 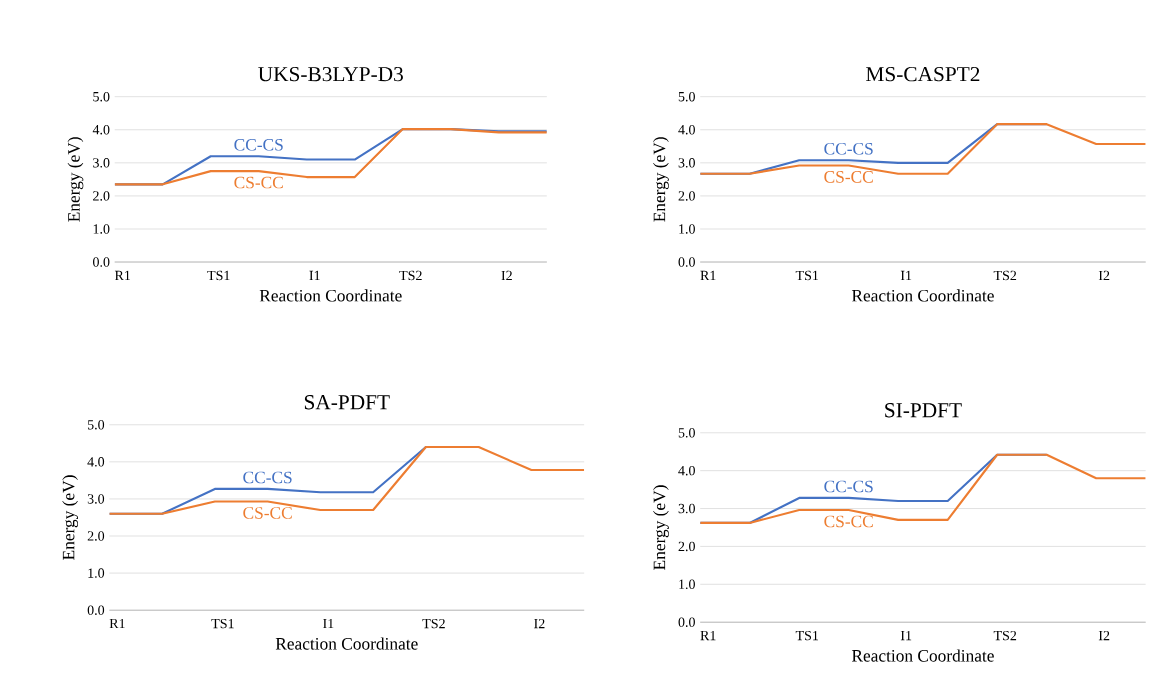 I want to click on chart-title: MS-CASPT2, so click(x=923, y=74).